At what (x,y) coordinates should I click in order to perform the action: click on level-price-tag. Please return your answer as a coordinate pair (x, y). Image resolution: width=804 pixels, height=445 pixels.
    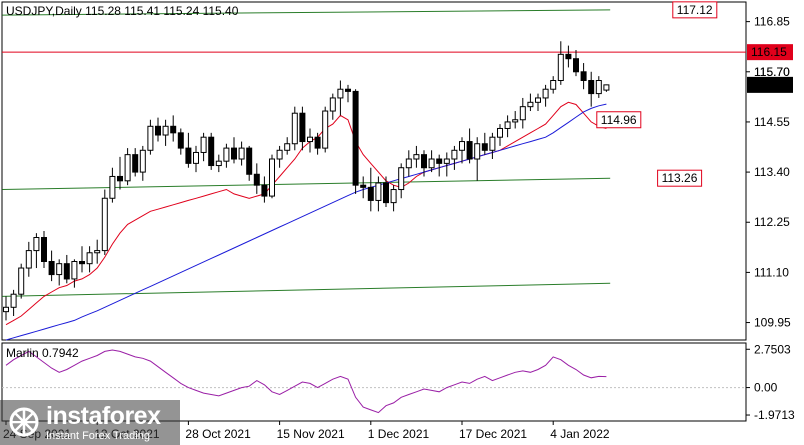
    Looking at the image, I should click on (770, 52).